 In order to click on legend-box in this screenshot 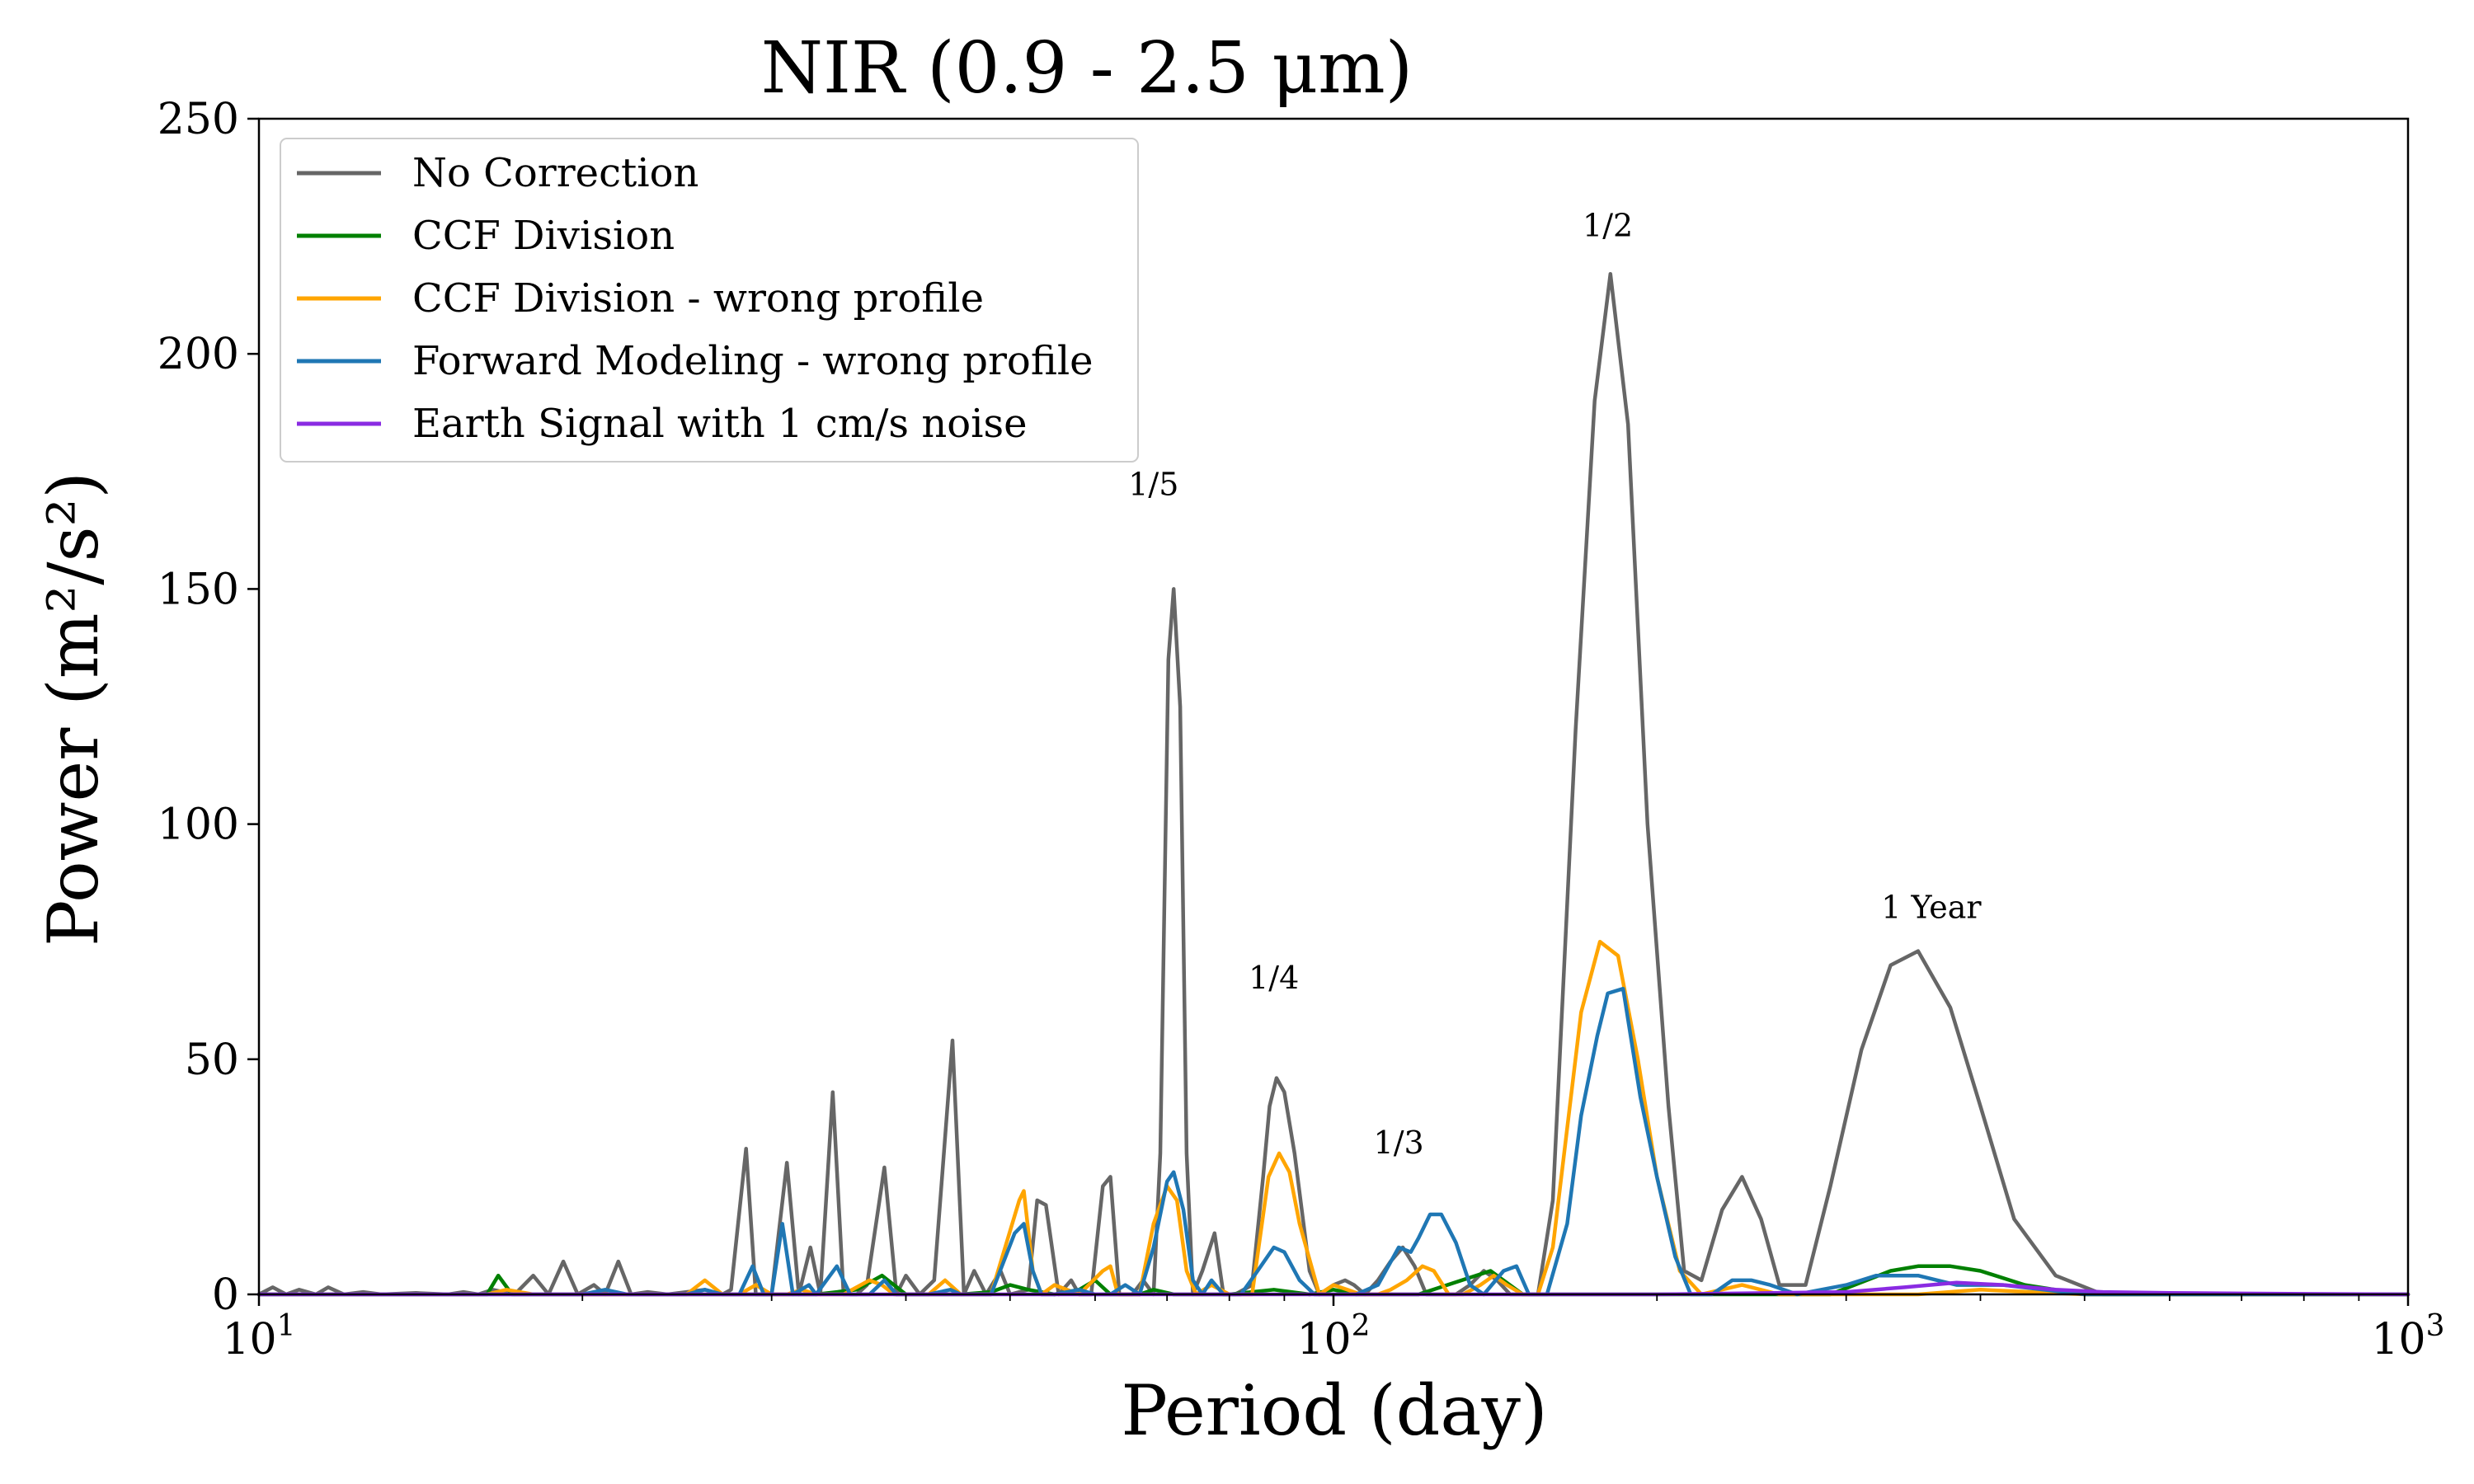, I will do `click(709, 300)`.